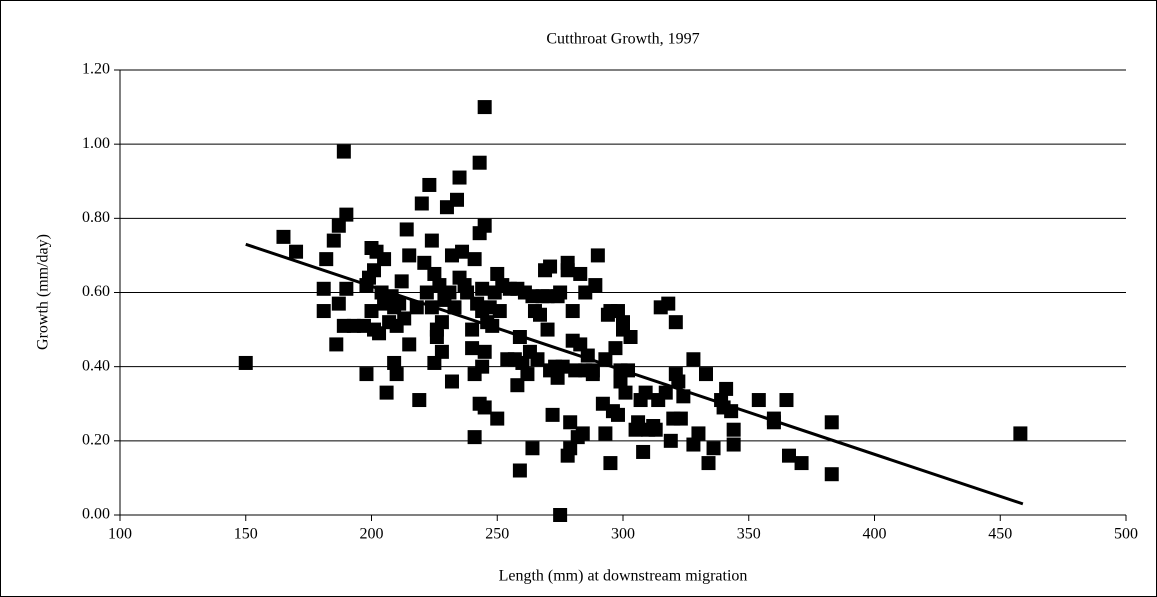 This screenshot has width=1157, height=597. Describe the element at coordinates (96, 440) in the screenshot. I see `y-tick-label: 0.20` at that location.